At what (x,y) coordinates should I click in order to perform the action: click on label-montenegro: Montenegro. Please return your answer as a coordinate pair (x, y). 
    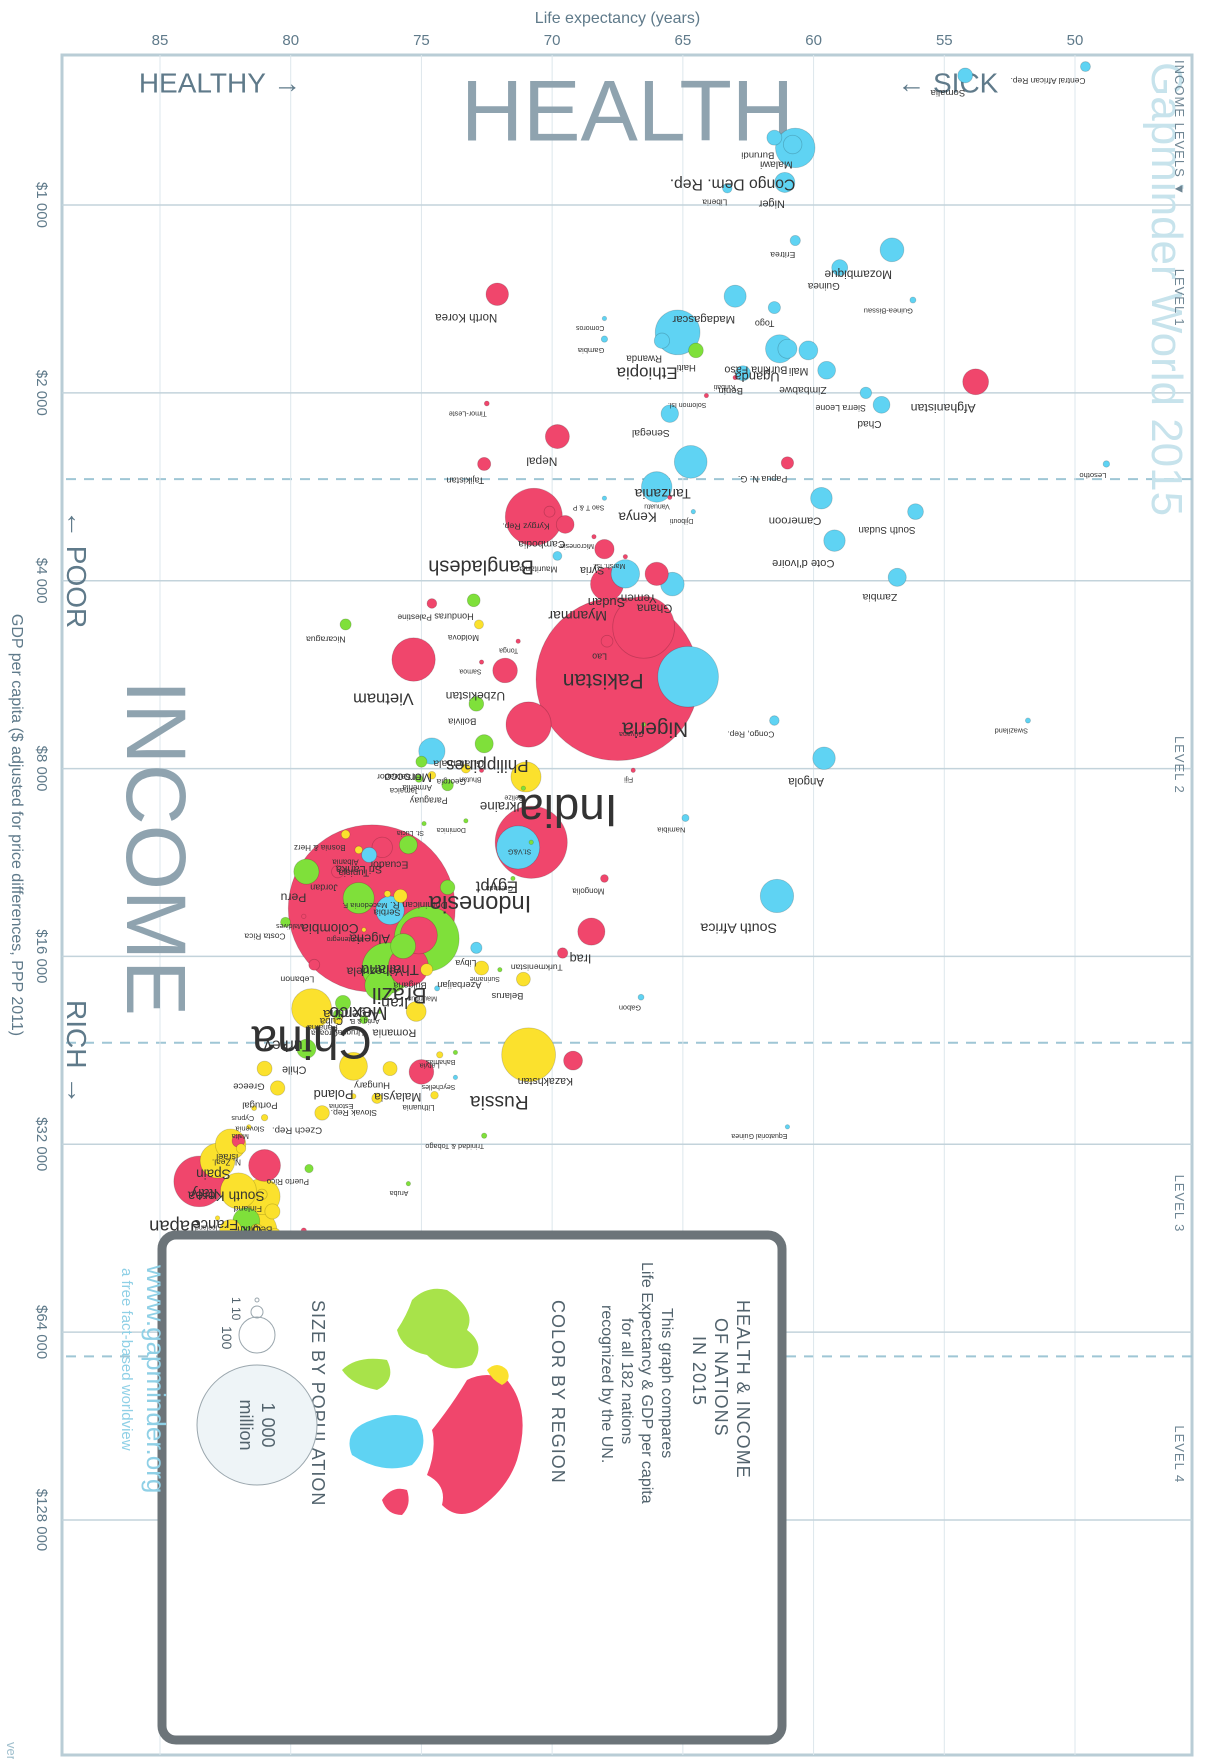
    Looking at the image, I should click on (344, 938).